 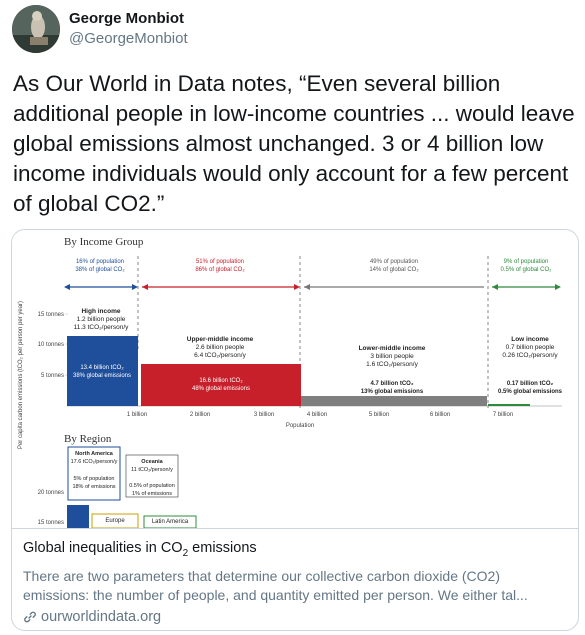 I want to click on x-tick-7: 7 billion, so click(x=503, y=415).